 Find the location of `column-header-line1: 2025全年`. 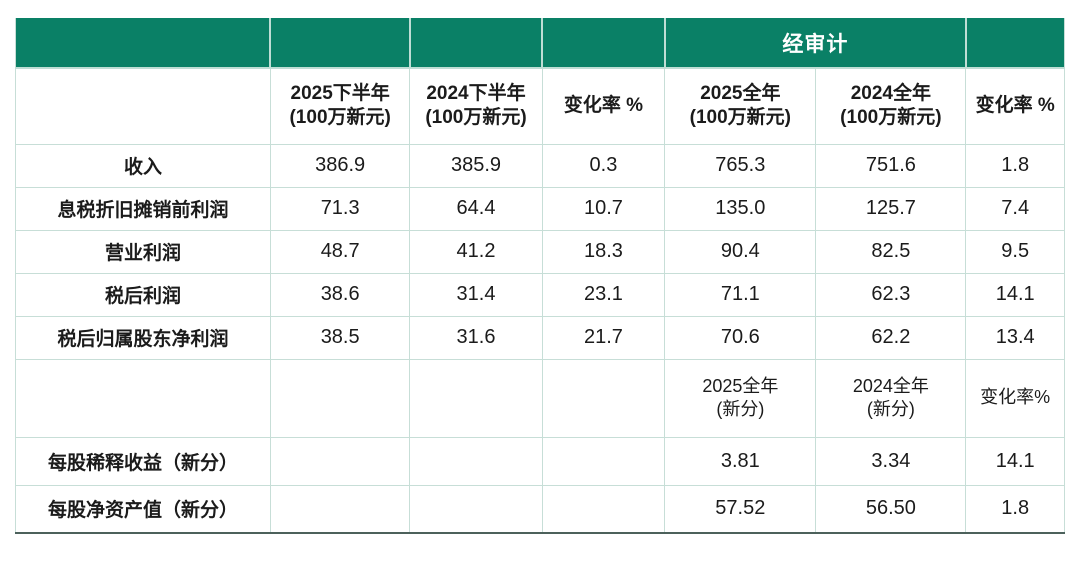

column-header-line1: 2025全年 is located at coordinates (740, 93).